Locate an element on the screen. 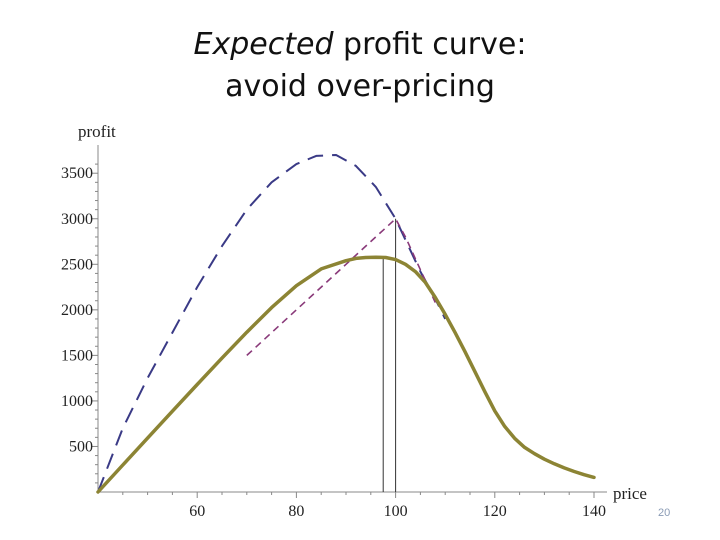 The image size is (720, 540). title-line-1: Expected profit curve: is located at coordinates (360, 45).